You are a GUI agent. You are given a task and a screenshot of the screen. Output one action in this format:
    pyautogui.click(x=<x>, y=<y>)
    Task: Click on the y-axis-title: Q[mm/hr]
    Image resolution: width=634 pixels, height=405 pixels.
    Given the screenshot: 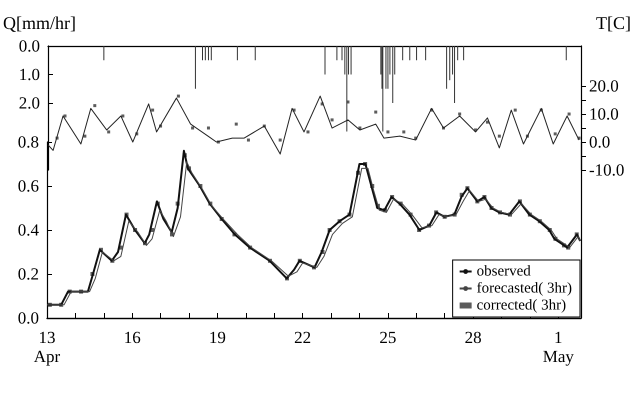 What is the action you would take?
    pyautogui.click(x=39, y=23)
    